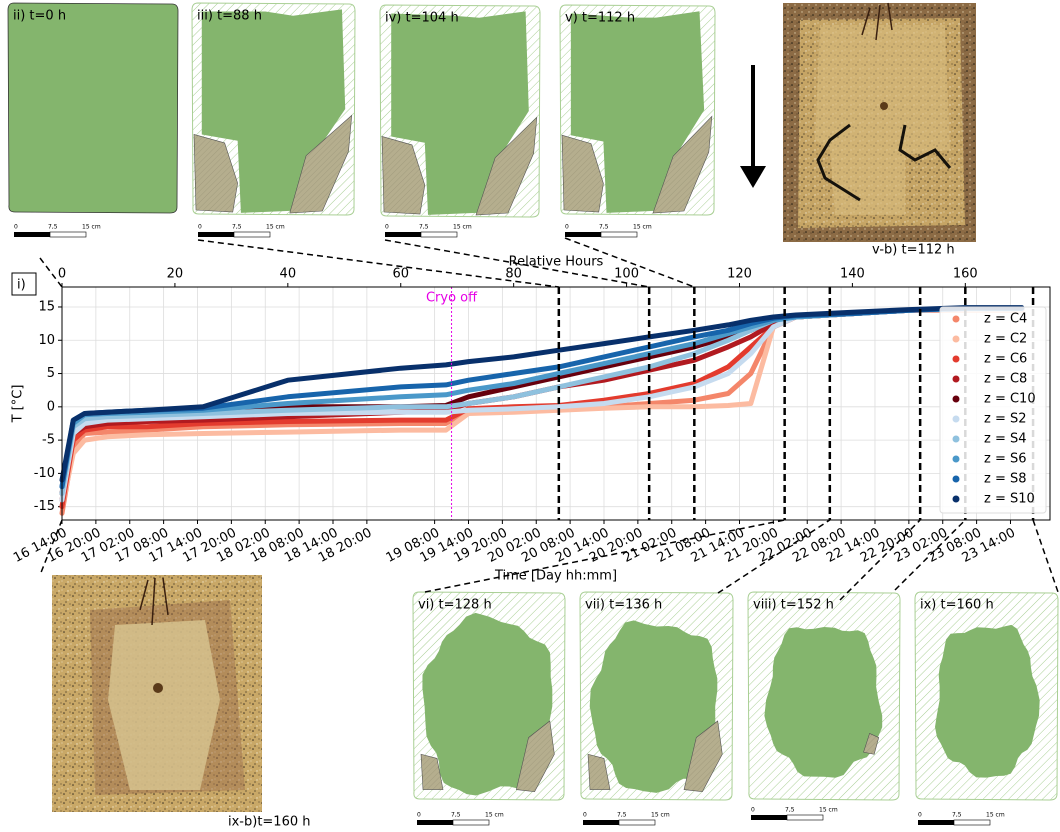 This screenshot has height=832, width=1060. Describe the element at coordinates (879, 122) in the screenshot. I see `photo-top` at that location.